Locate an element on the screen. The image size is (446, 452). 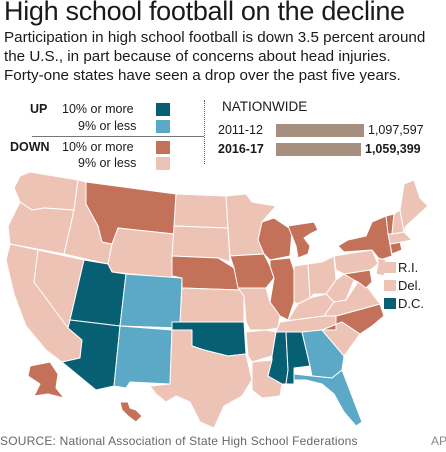
nationwide-value-2016: 1,059,399 is located at coordinates (393, 149).